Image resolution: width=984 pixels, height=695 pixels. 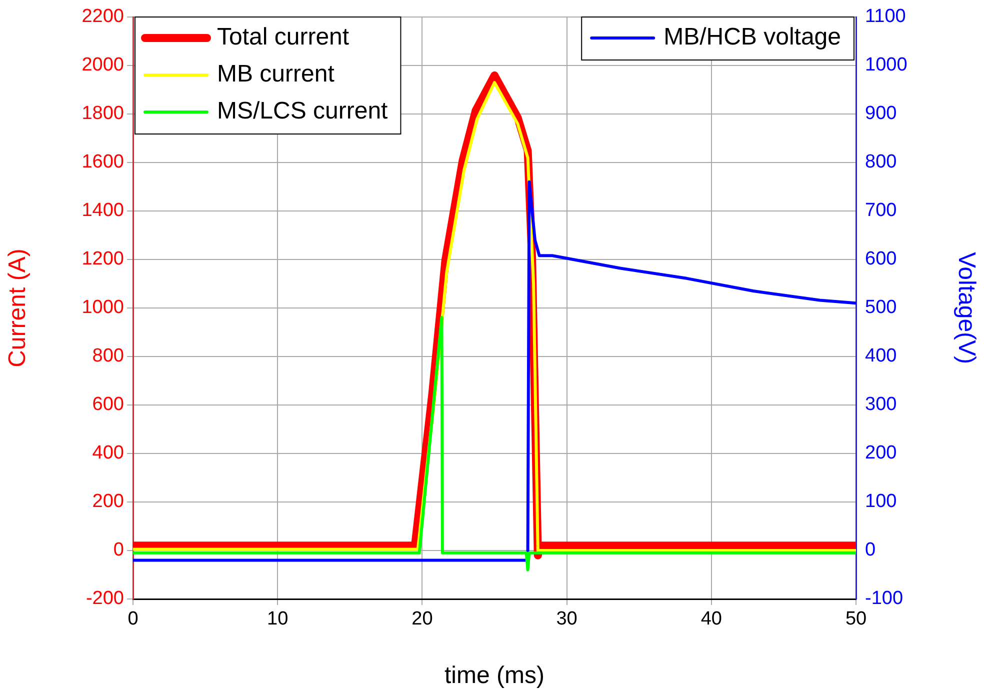 What do you see at coordinates (103, 162) in the screenshot?
I see `y-tick-label: 1600` at bounding box center [103, 162].